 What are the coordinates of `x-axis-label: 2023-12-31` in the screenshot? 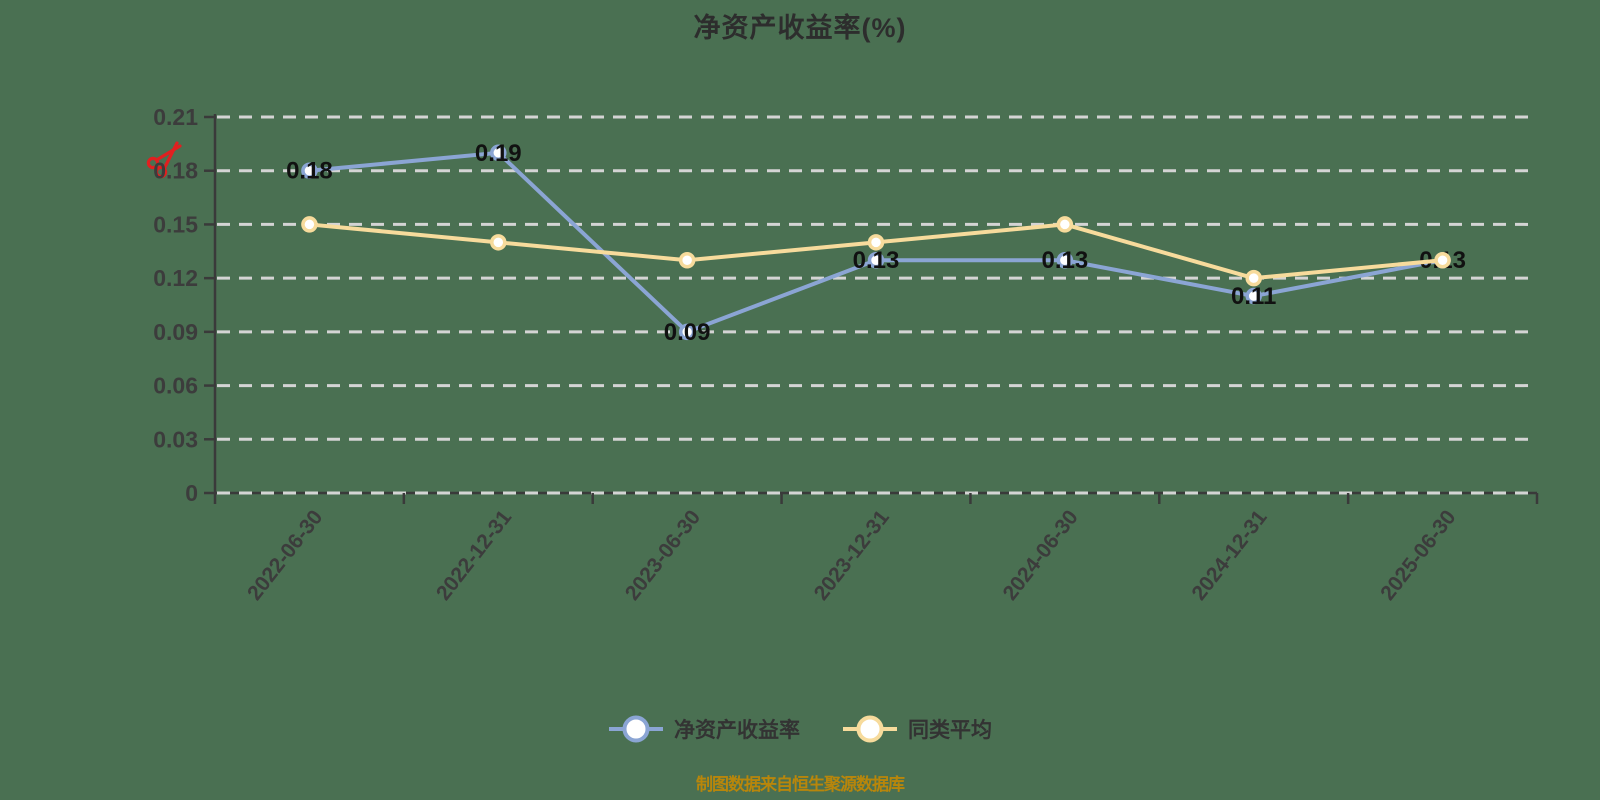 It's located at (852, 555).